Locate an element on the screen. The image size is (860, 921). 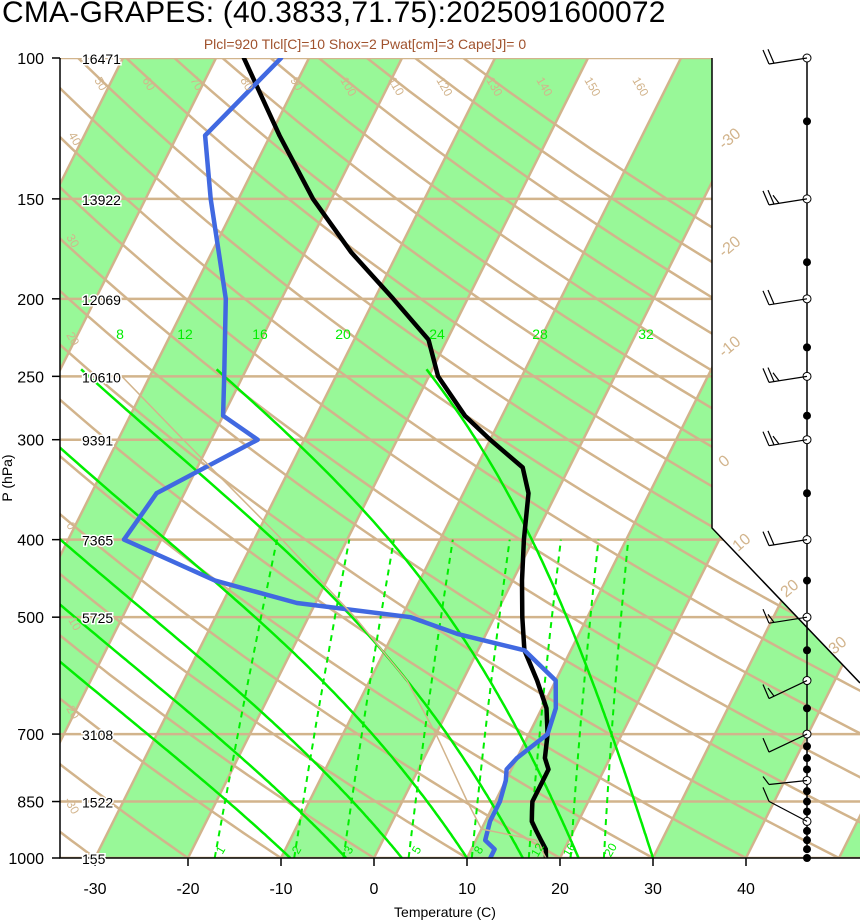
height-label: 155 is located at coordinates (94, 859).